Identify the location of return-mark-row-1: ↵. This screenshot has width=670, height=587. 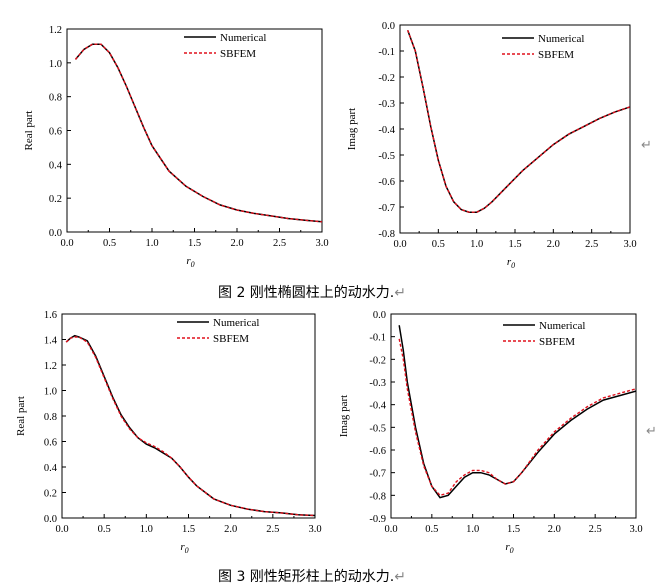
(646, 145).